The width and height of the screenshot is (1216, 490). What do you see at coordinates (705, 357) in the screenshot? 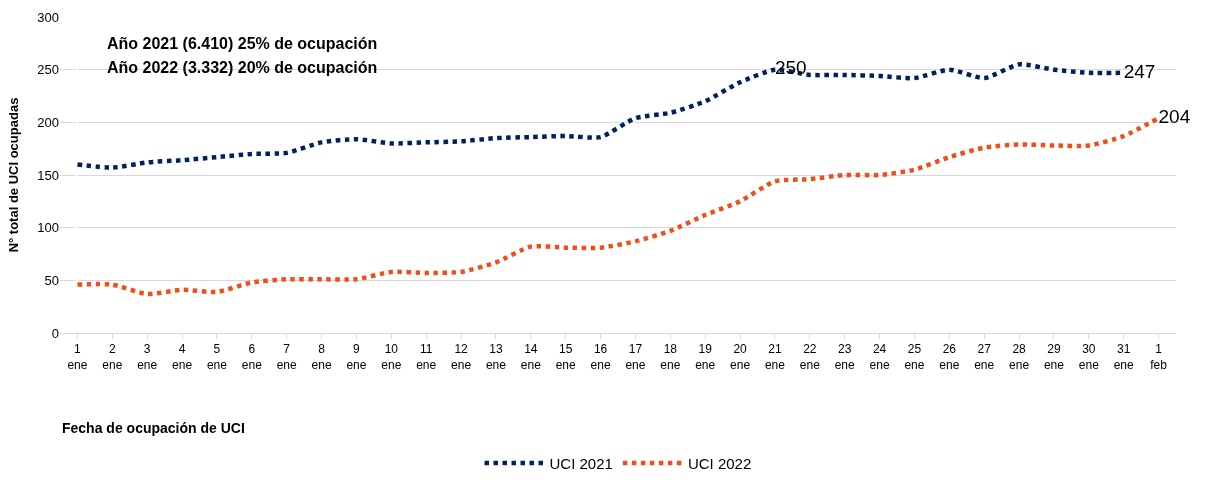
I see `x-tick-label: 19 ene` at bounding box center [705, 357].